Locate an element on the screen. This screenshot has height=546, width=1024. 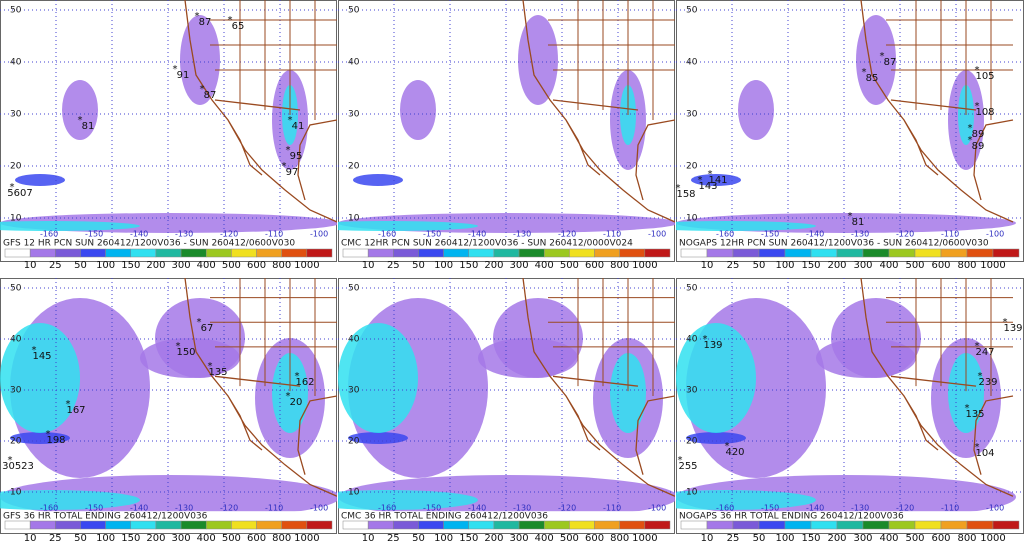
colorbar-label: 800 is located at coordinates (281, 538).